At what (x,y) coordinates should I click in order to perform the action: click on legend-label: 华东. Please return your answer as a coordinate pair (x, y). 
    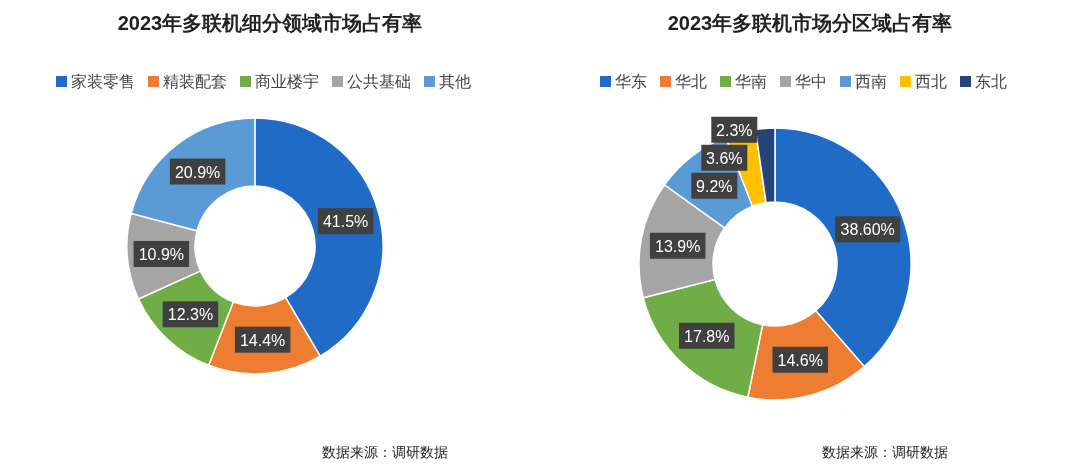
    Looking at the image, I should click on (631, 81).